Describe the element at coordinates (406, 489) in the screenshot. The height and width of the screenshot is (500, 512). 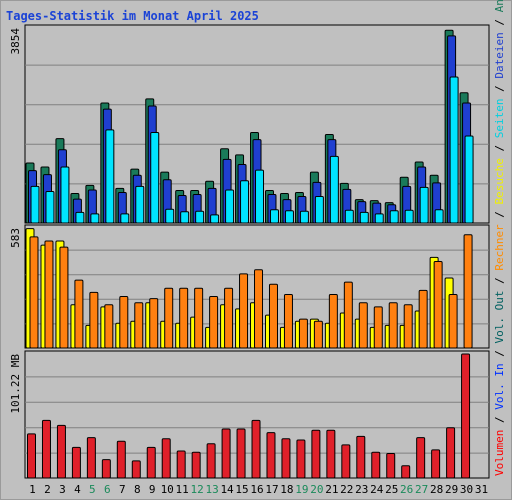
I see `x-tick-label: 26` at that location.